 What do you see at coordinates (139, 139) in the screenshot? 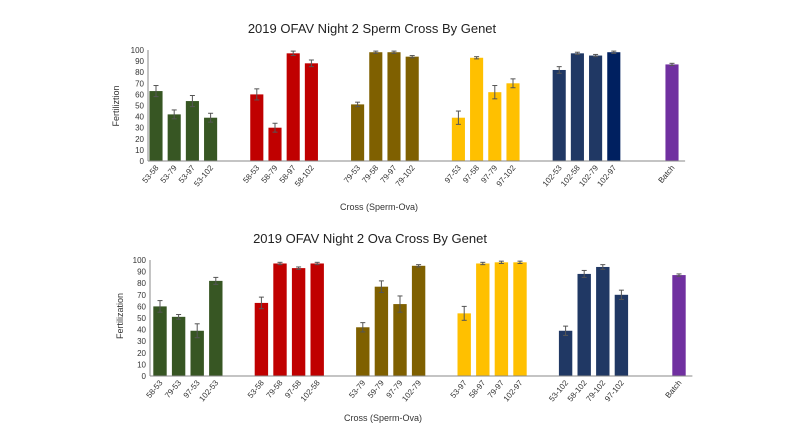
I see `y-tick-label: 20` at bounding box center [139, 139].